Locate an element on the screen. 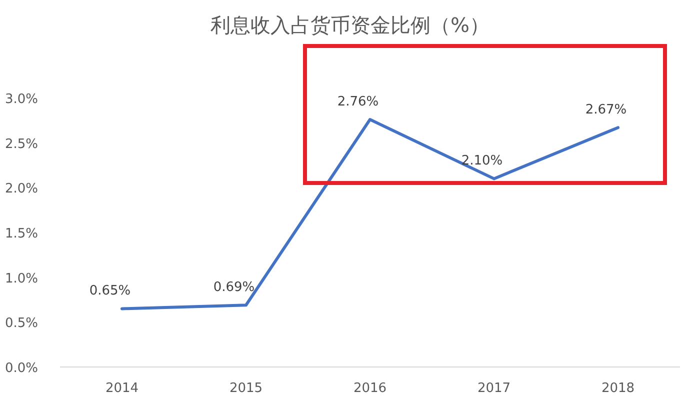  y-tick-label: 0.5% is located at coordinates (21, 324).